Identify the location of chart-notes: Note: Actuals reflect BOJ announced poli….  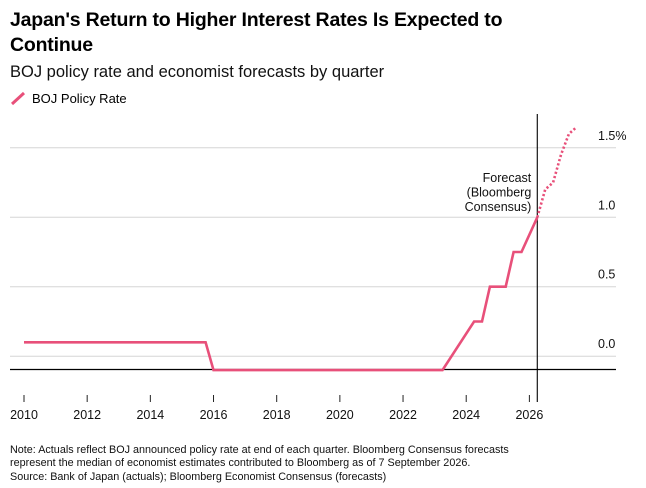
(323, 464).